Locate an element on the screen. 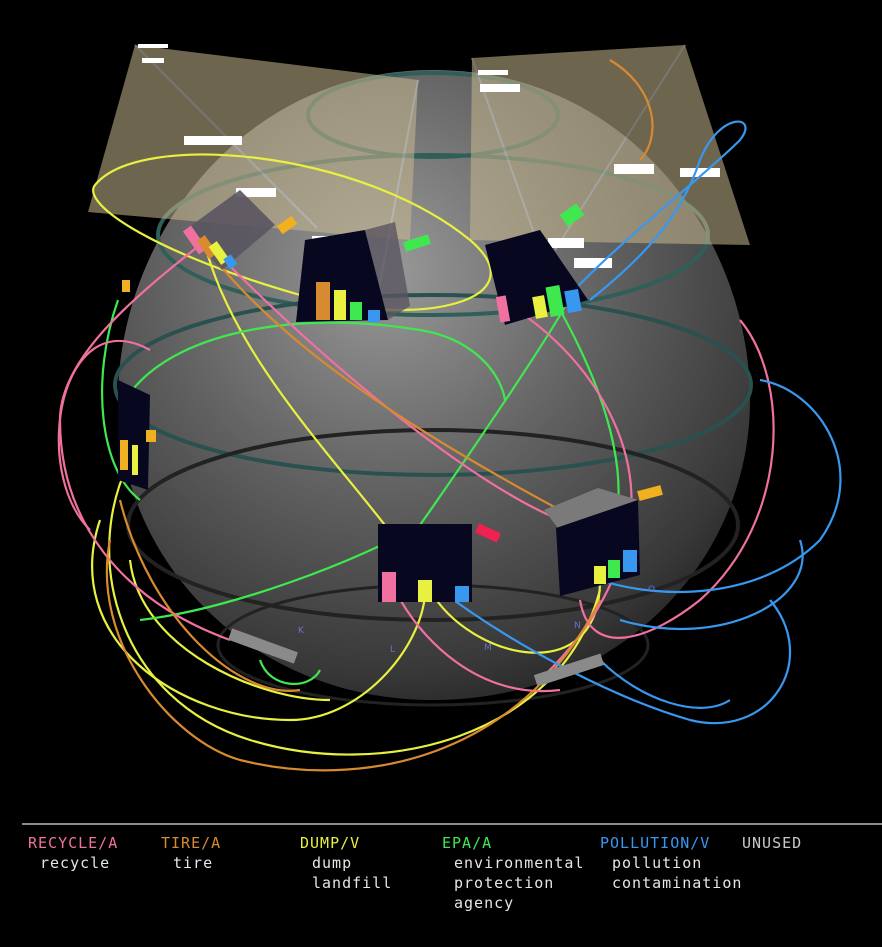 Image resolution: width=882 pixels, height=947 pixels. keyword-box-right is located at coordinates (603, 540).